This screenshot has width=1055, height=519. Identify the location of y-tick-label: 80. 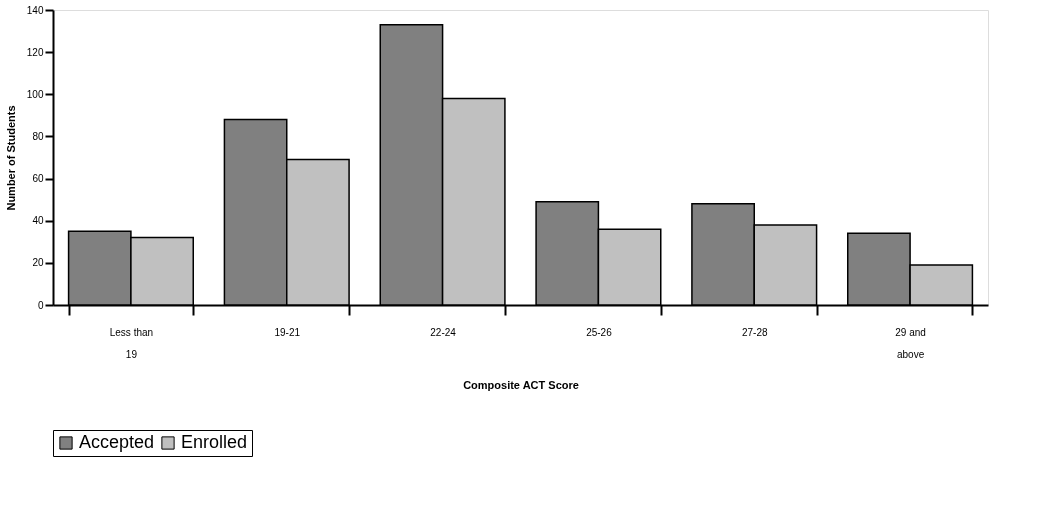
(38, 136).